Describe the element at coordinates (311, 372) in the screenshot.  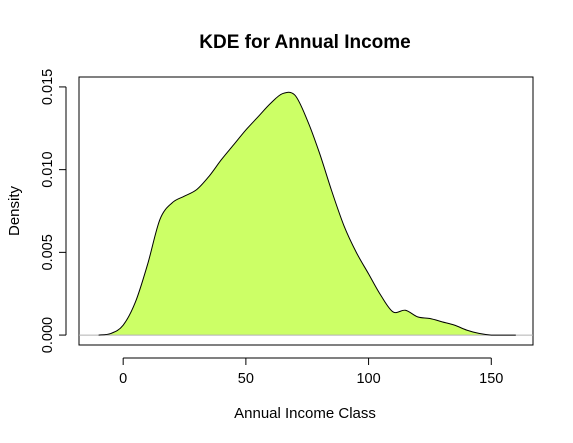
I see `x-axis: 0 50 100 150` at that location.